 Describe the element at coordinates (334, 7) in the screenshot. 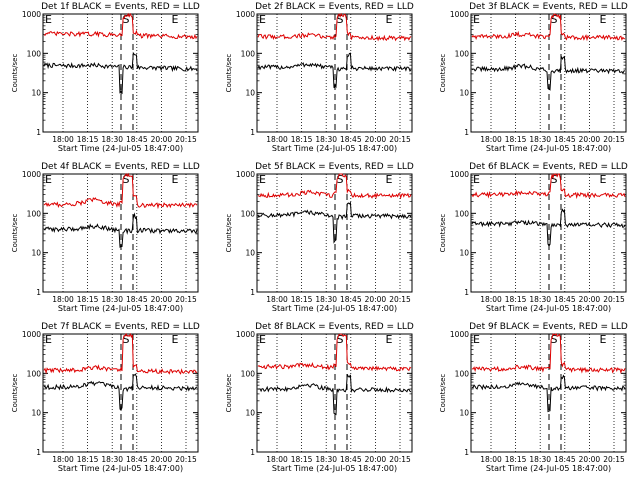

I see `chart-title: Det 2f BLACK = Events, RED = LLD` at that location.